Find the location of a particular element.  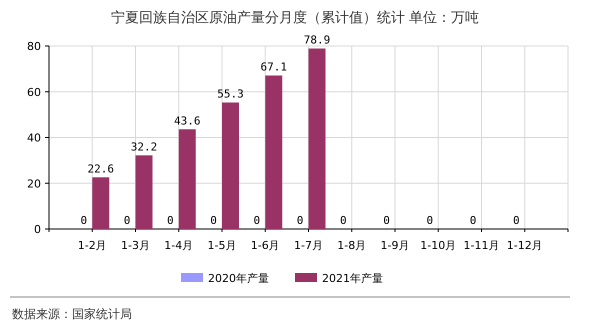

x-tick-label: 1-10月 is located at coordinates (438, 245).